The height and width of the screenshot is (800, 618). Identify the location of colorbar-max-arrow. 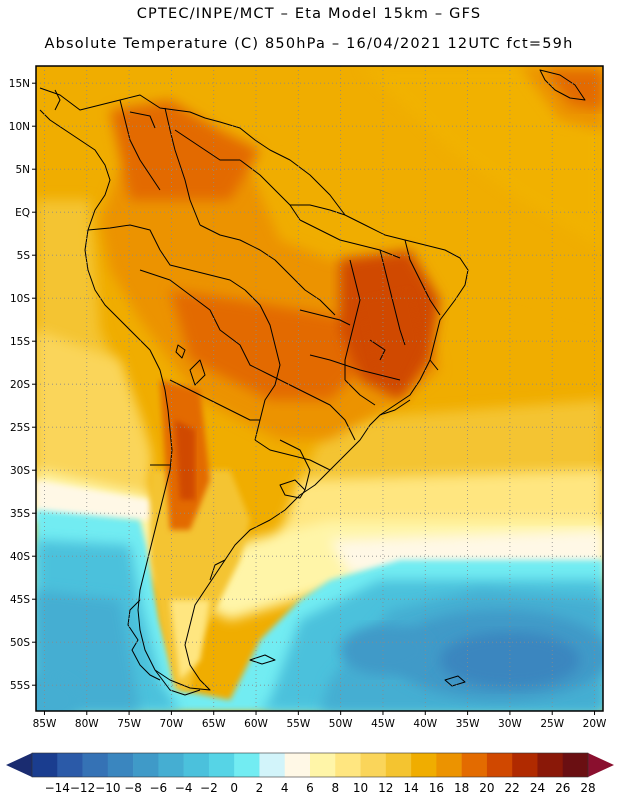
(601, 765).